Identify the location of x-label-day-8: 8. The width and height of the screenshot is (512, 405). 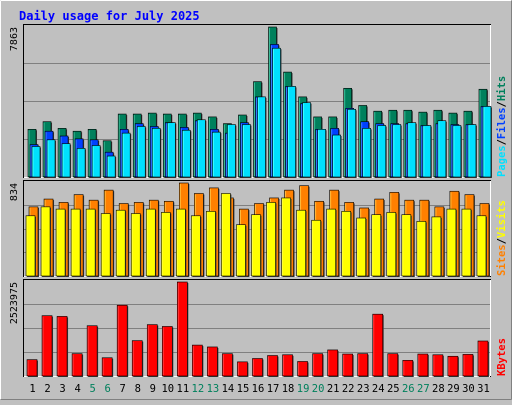
(138, 389).